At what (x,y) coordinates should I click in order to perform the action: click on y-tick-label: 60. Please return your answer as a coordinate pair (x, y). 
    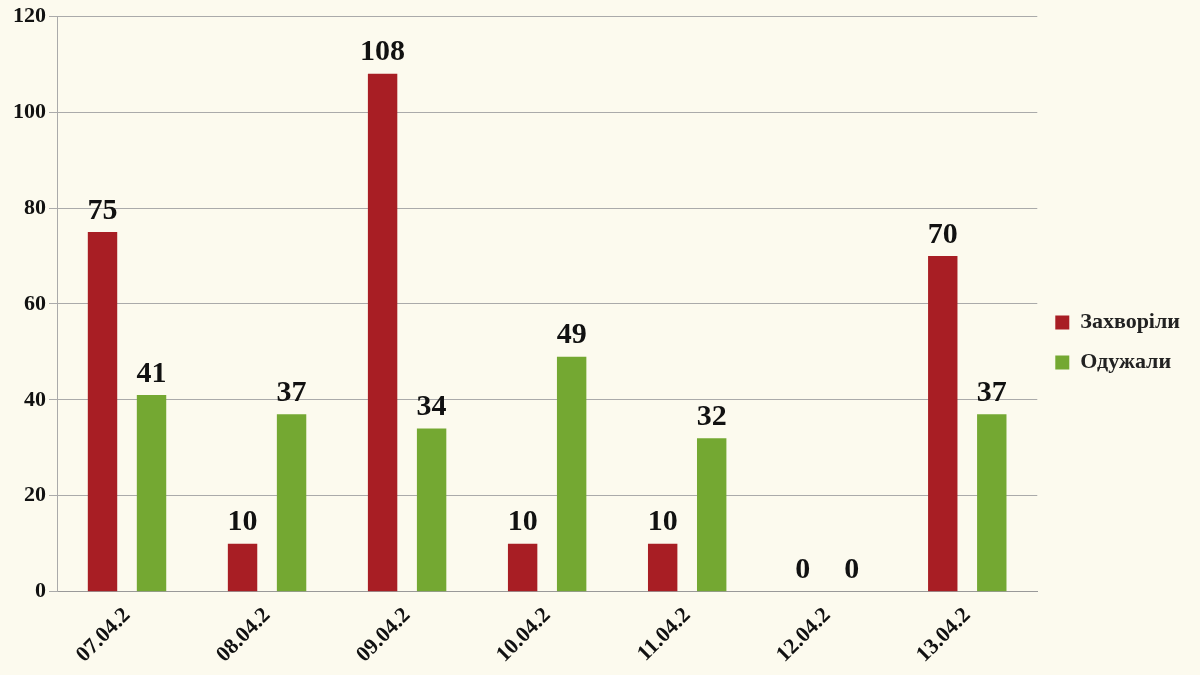
    Looking at the image, I should click on (35, 302).